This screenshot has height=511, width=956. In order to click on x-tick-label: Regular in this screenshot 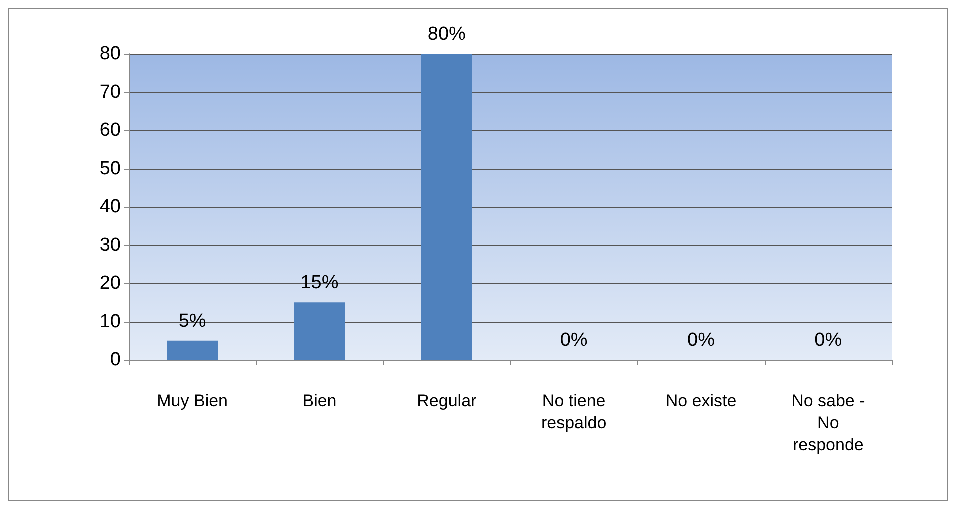, I will do `click(447, 401)`.